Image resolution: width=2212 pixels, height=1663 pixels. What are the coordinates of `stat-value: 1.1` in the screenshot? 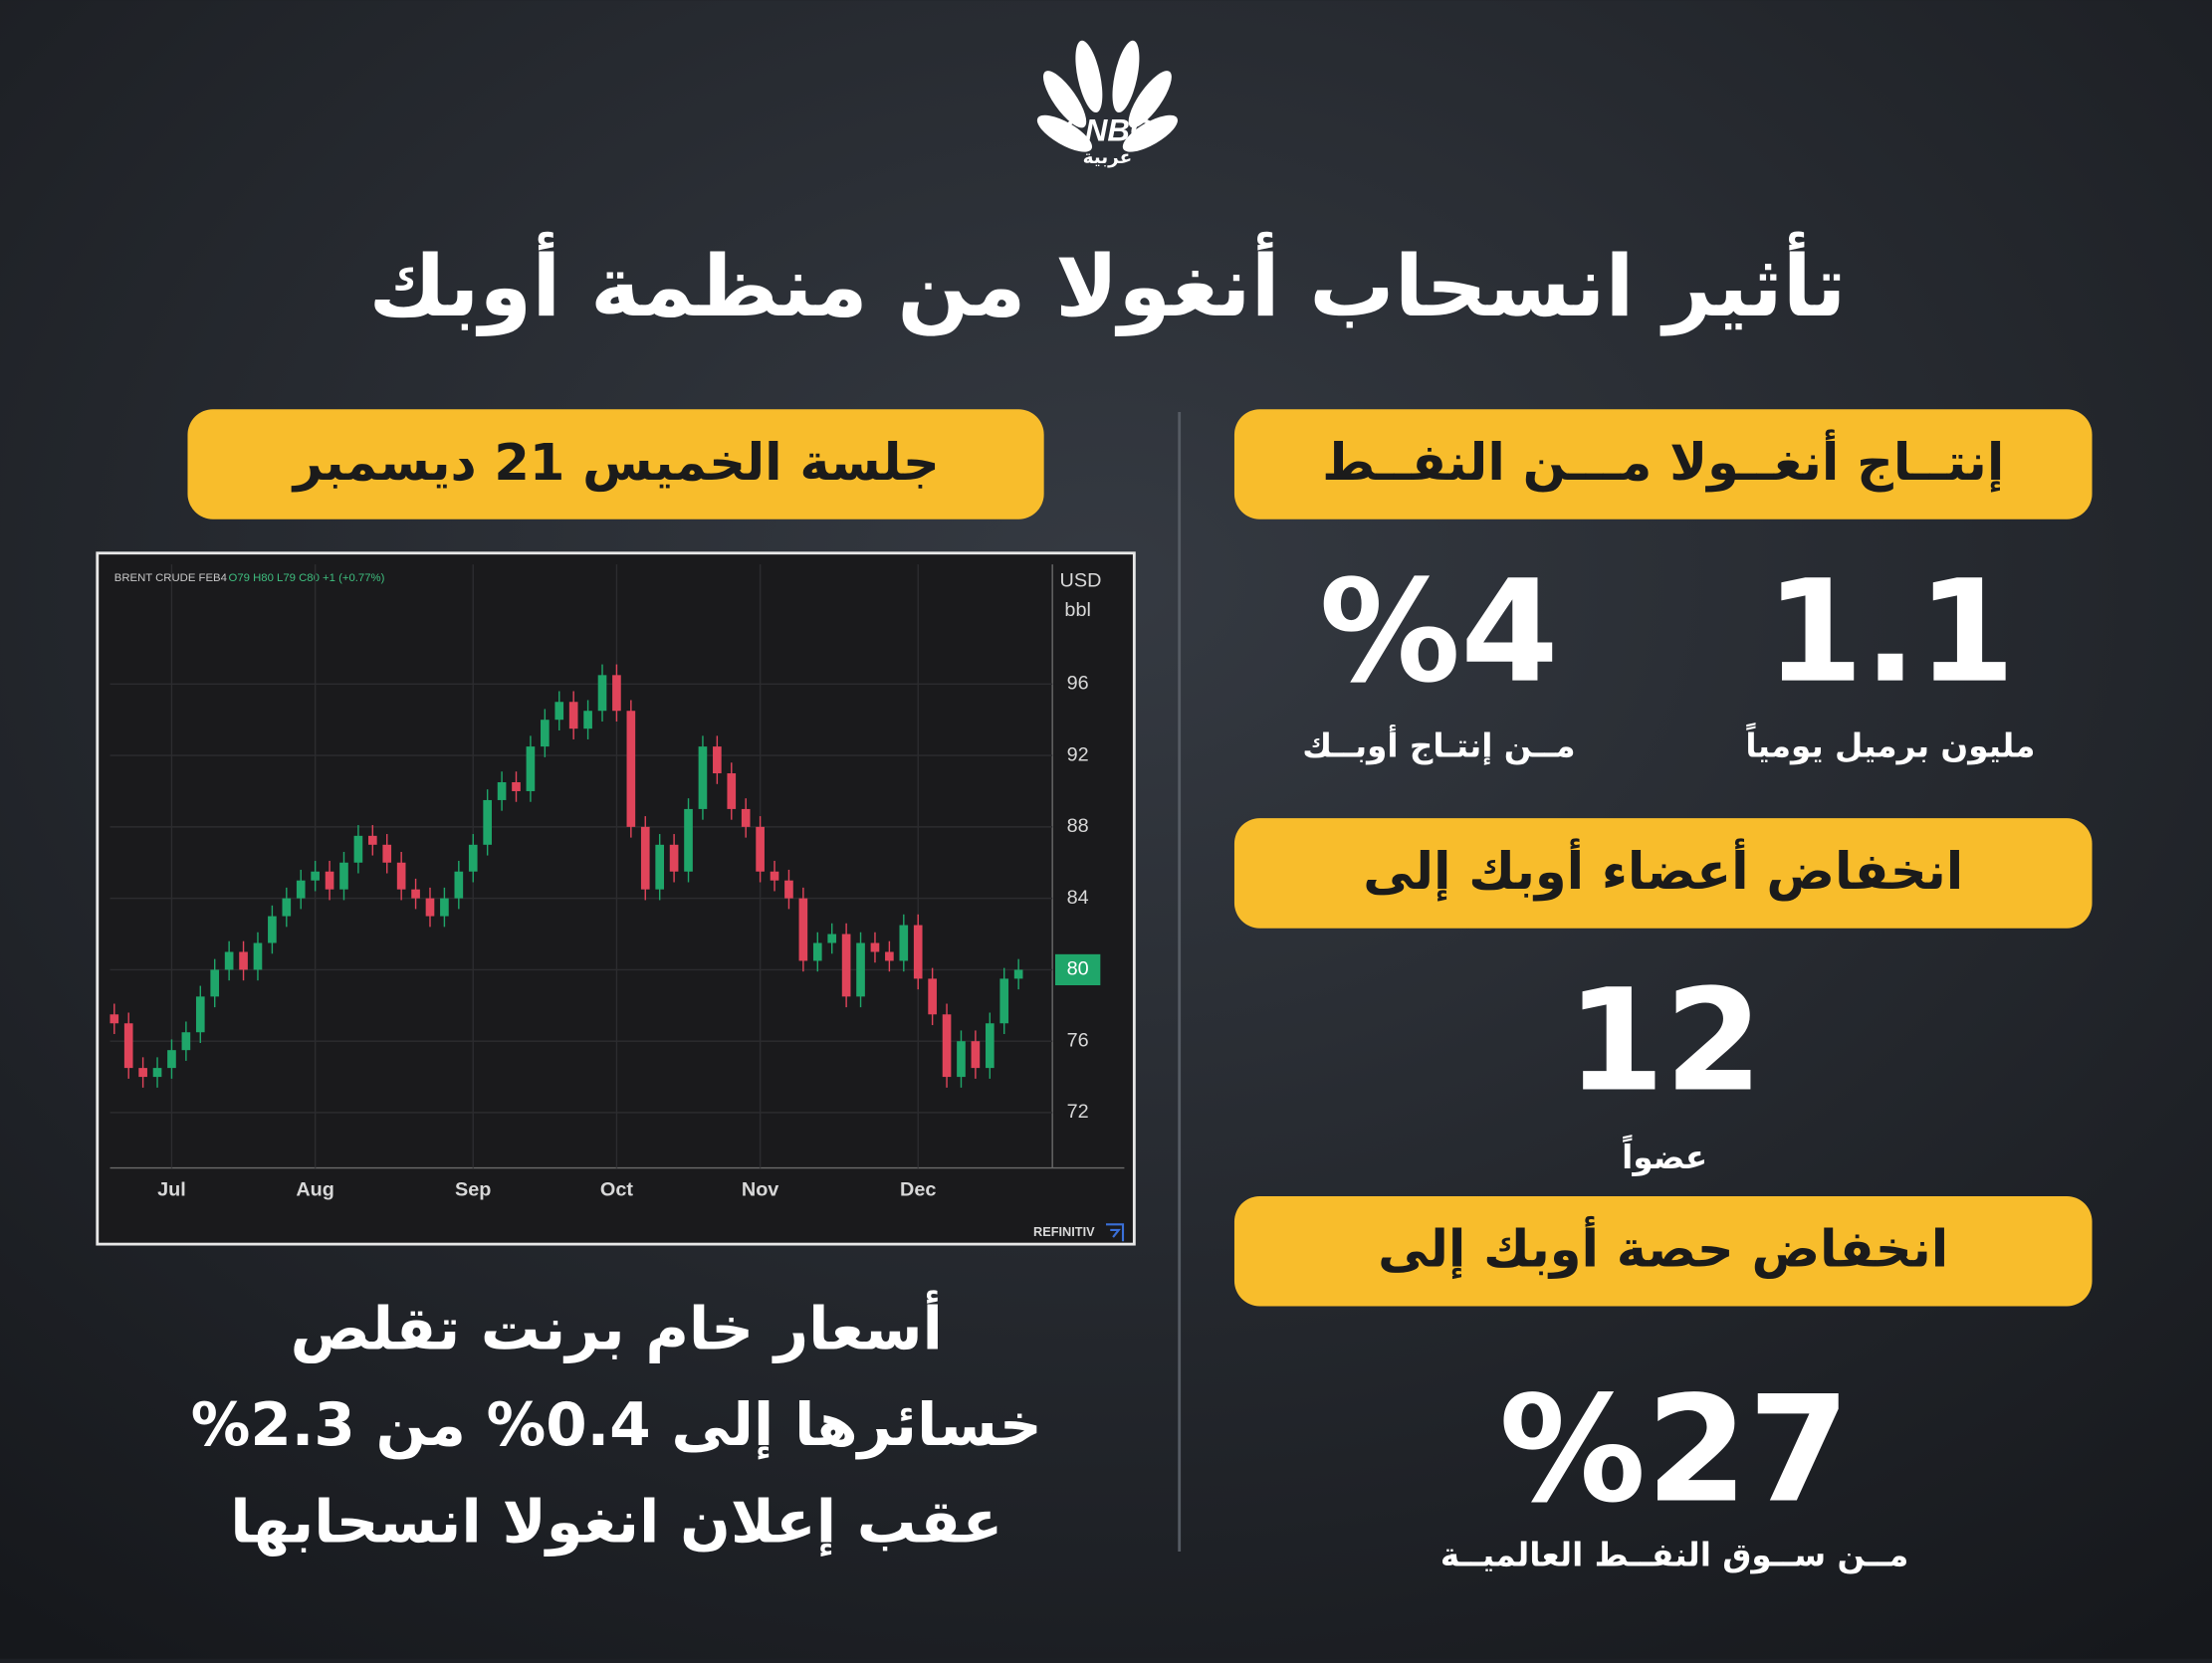 It's located at (1890, 632).